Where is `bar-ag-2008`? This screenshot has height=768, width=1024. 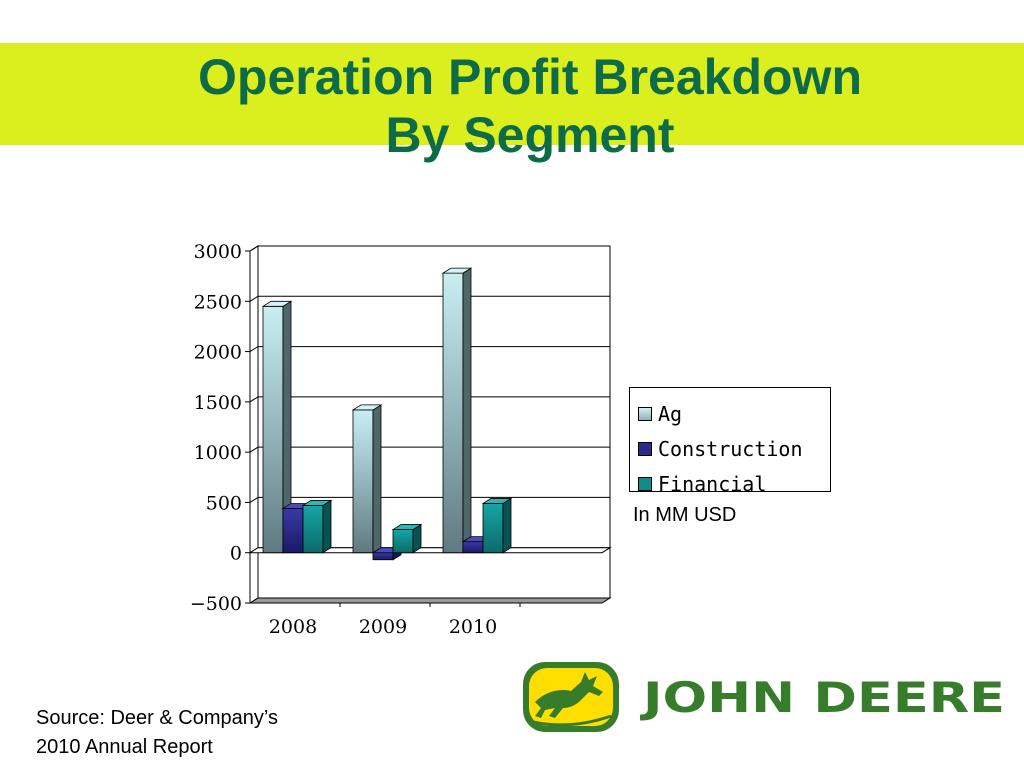
bar-ag-2008 is located at coordinates (277, 427).